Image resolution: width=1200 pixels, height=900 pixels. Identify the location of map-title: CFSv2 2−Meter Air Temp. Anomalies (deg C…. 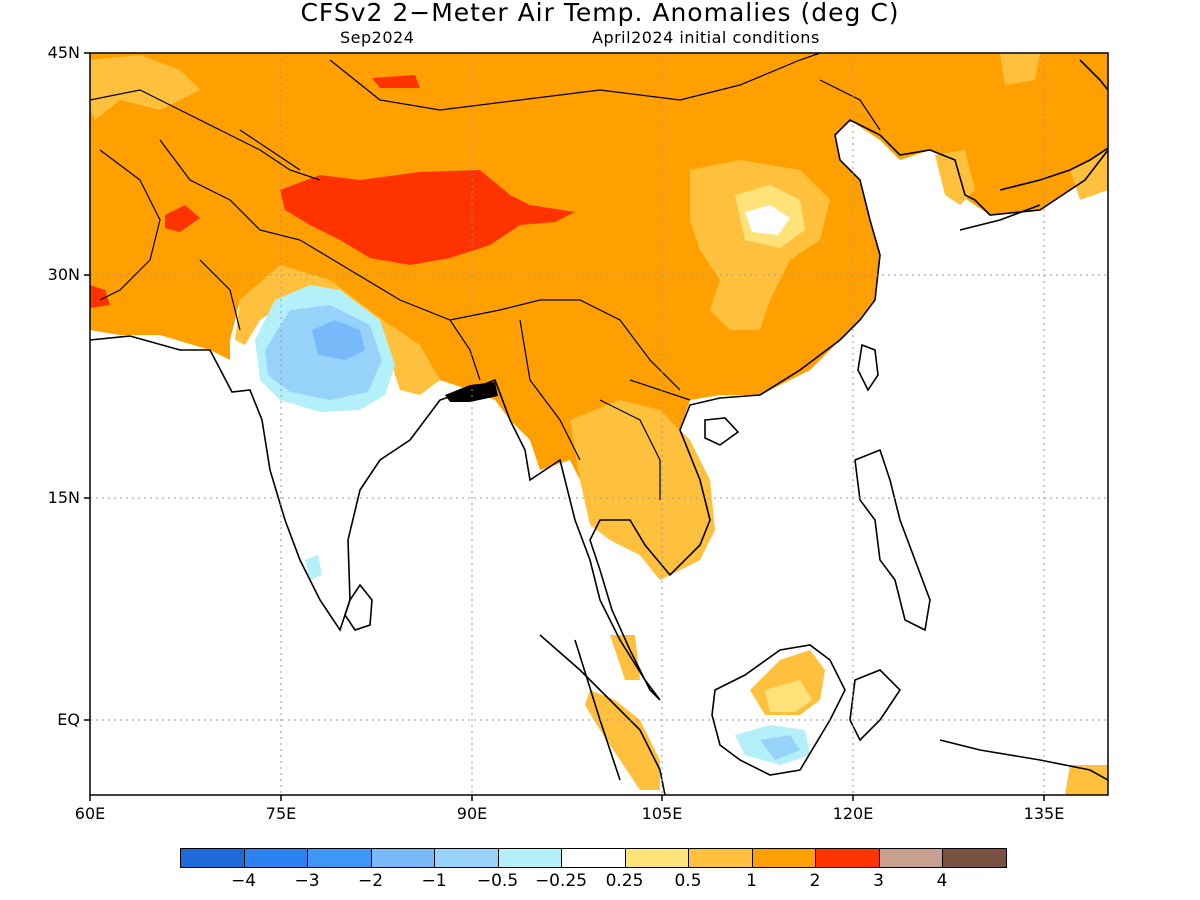
(600, 13).